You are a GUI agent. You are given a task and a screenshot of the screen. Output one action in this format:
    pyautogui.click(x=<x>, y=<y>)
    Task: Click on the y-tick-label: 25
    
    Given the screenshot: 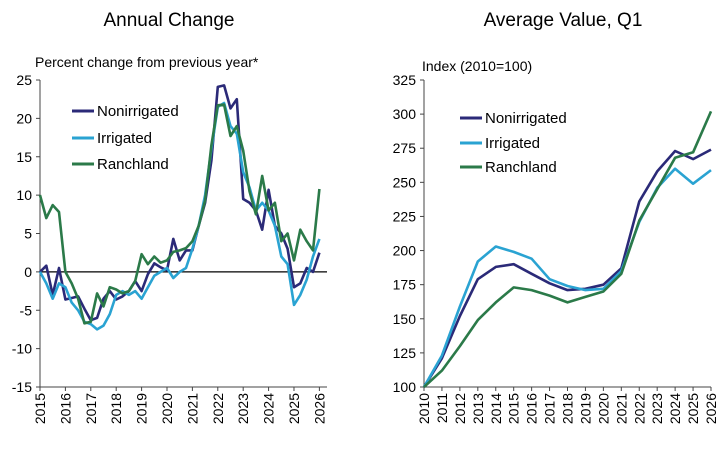 What is the action you would take?
    pyautogui.click(x=24, y=80)
    